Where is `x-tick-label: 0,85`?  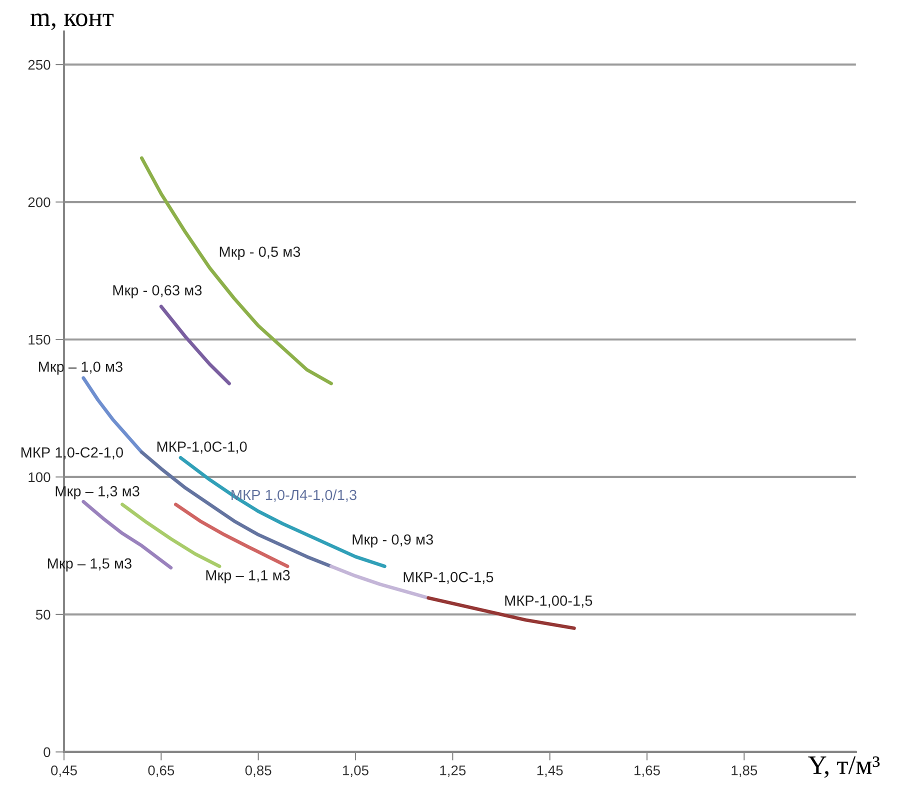 x-tick-label: 0,85 is located at coordinates (258, 771).